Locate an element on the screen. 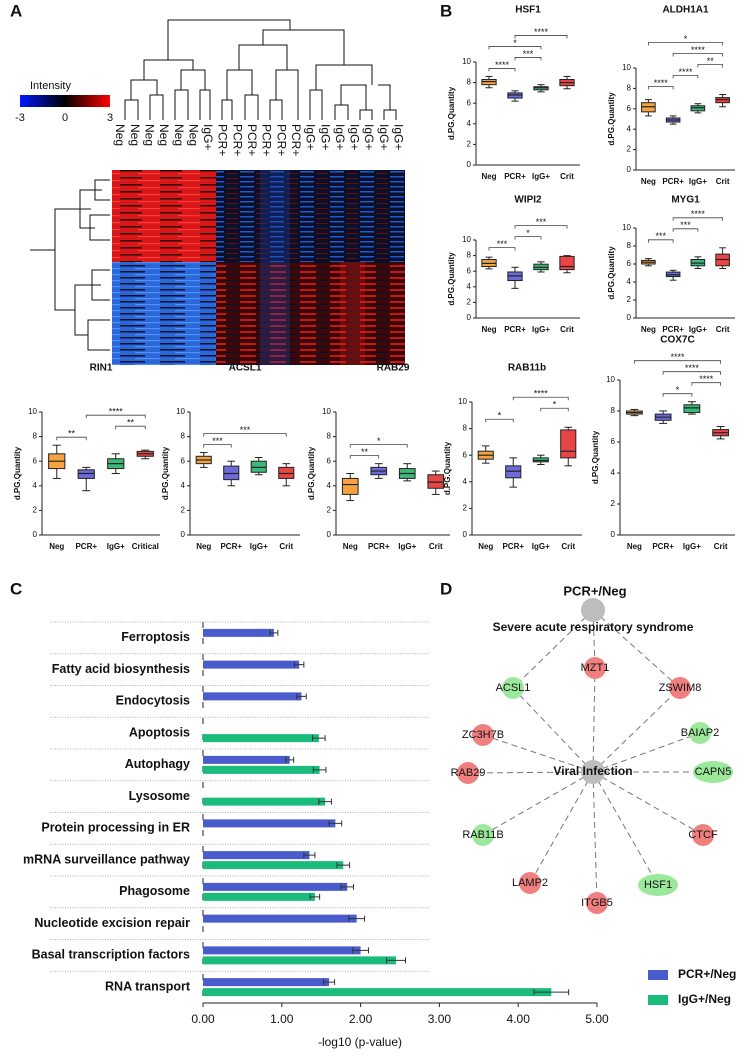 This screenshot has height=1057, width=748. node-label: HSF1 is located at coordinates (658, 885).